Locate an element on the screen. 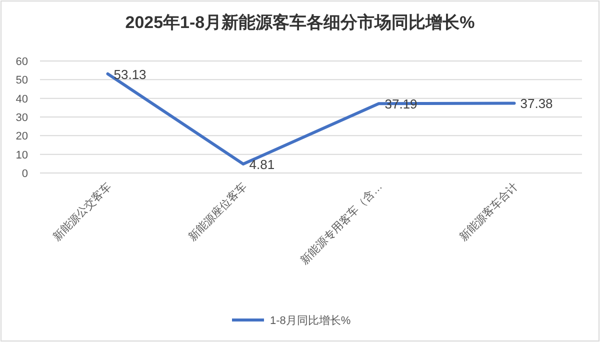 The height and width of the screenshot is (342, 600). y-tick-label: 20 is located at coordinates (22, 136).